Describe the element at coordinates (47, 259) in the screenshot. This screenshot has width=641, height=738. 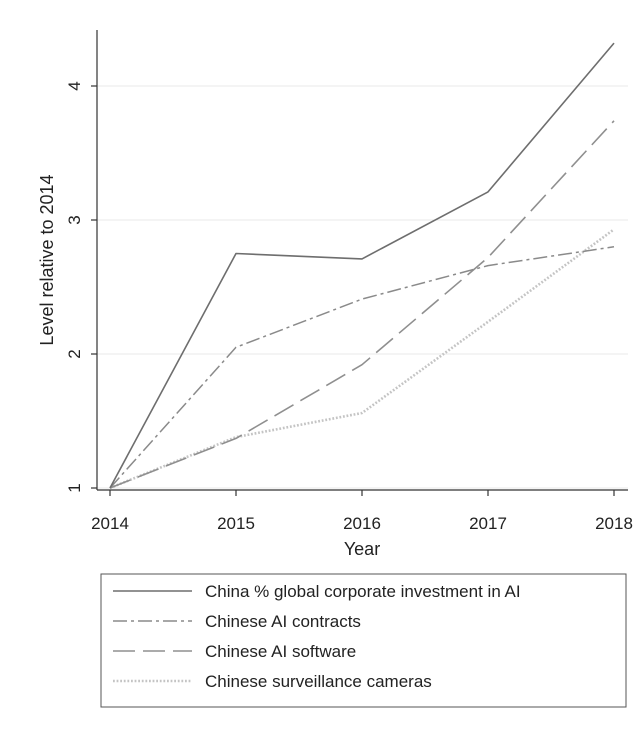
I see `y-axis-title: Level relative to 2014` at that location.